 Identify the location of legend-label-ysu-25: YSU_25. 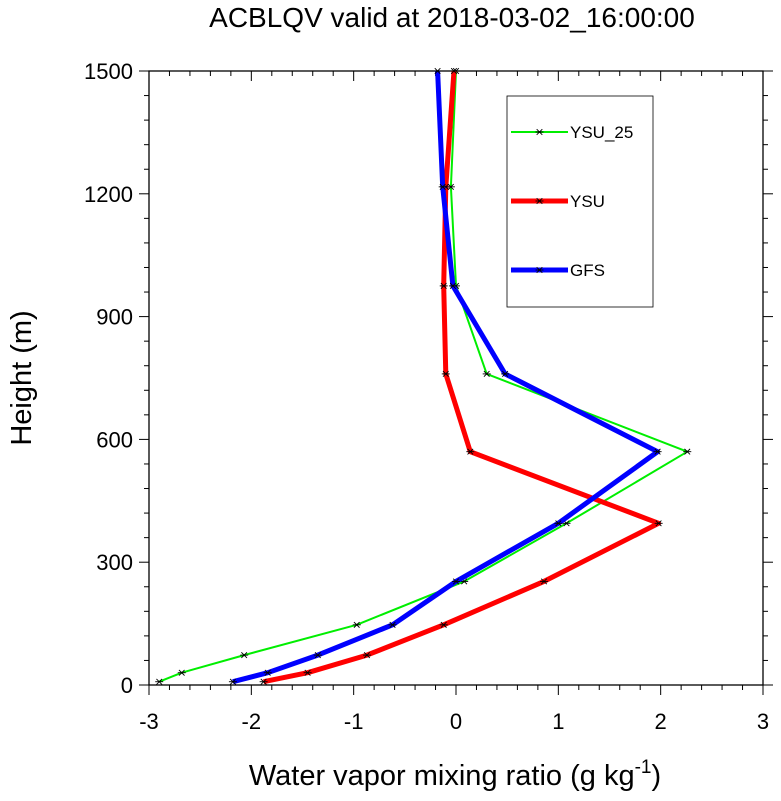
(601, 132).